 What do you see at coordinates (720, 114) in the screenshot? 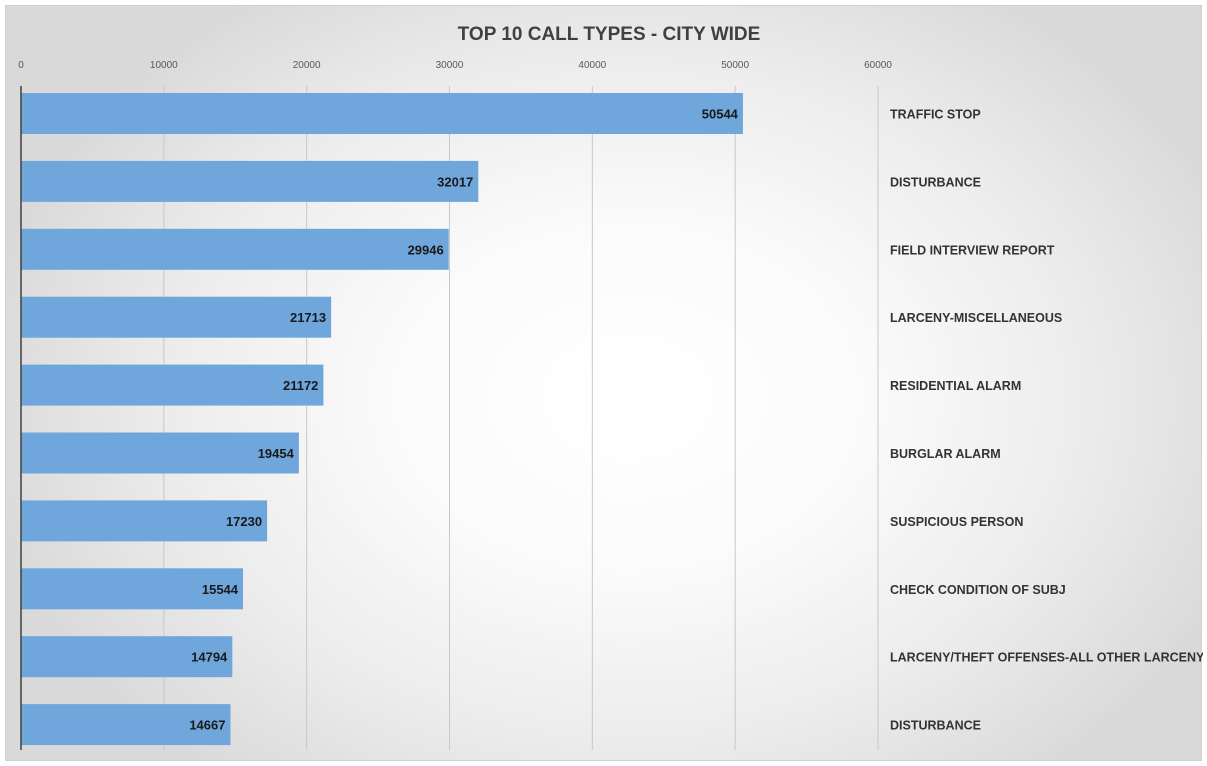
I see `bar-value-label: 50544` at bounding box center [720, 114].